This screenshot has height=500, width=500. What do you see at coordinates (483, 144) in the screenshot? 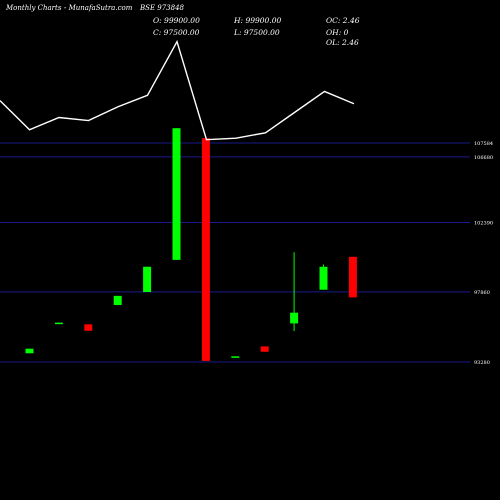
I see `y-tick-label: 107584` at bounding box center [483, 144].